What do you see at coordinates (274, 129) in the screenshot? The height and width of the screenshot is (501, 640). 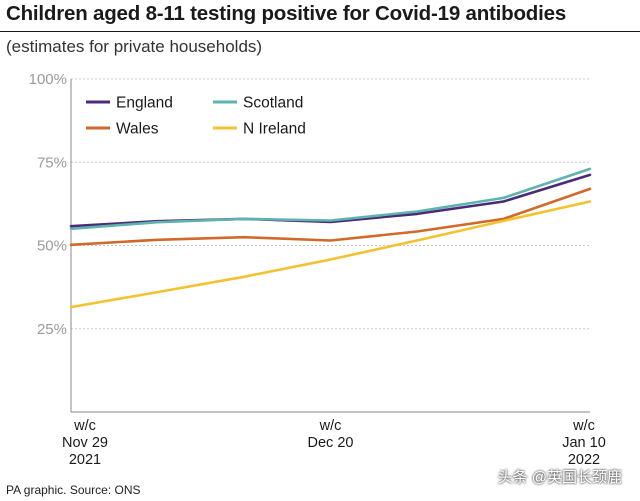 I see `legend-label: N Ireland` at bounding box center [274, 129].